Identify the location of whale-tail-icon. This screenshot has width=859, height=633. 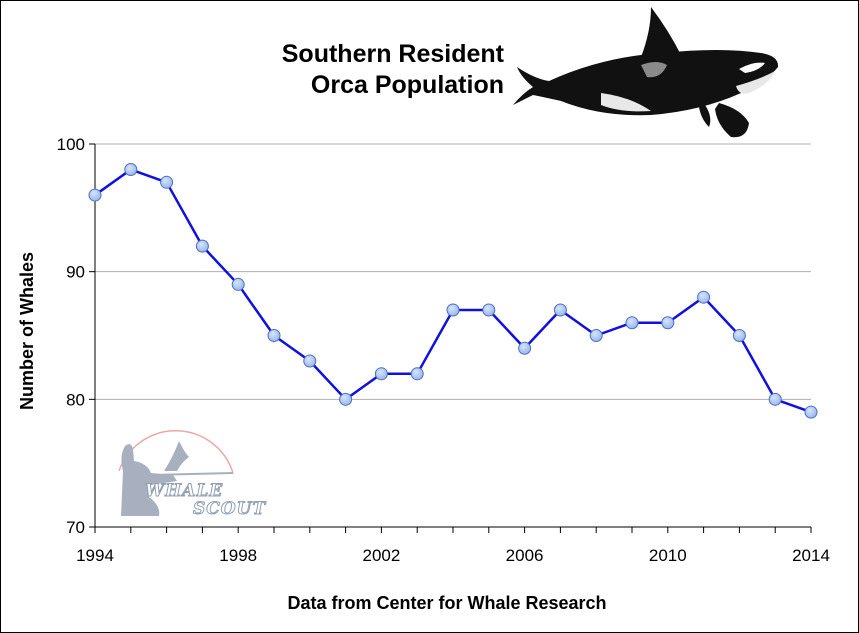
(176, 456).